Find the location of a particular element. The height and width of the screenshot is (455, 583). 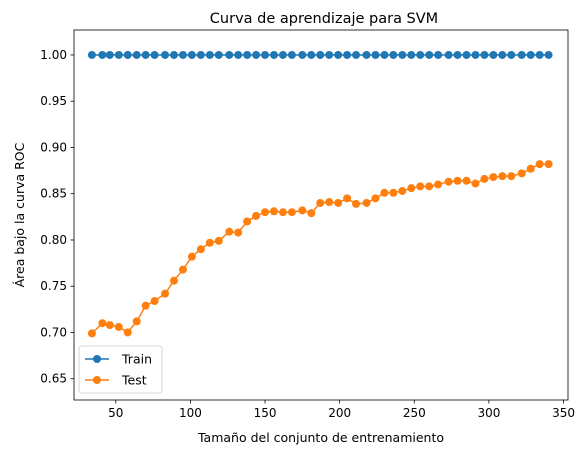

y-tick-label: 0.65 is located at coordinates (53, 379).